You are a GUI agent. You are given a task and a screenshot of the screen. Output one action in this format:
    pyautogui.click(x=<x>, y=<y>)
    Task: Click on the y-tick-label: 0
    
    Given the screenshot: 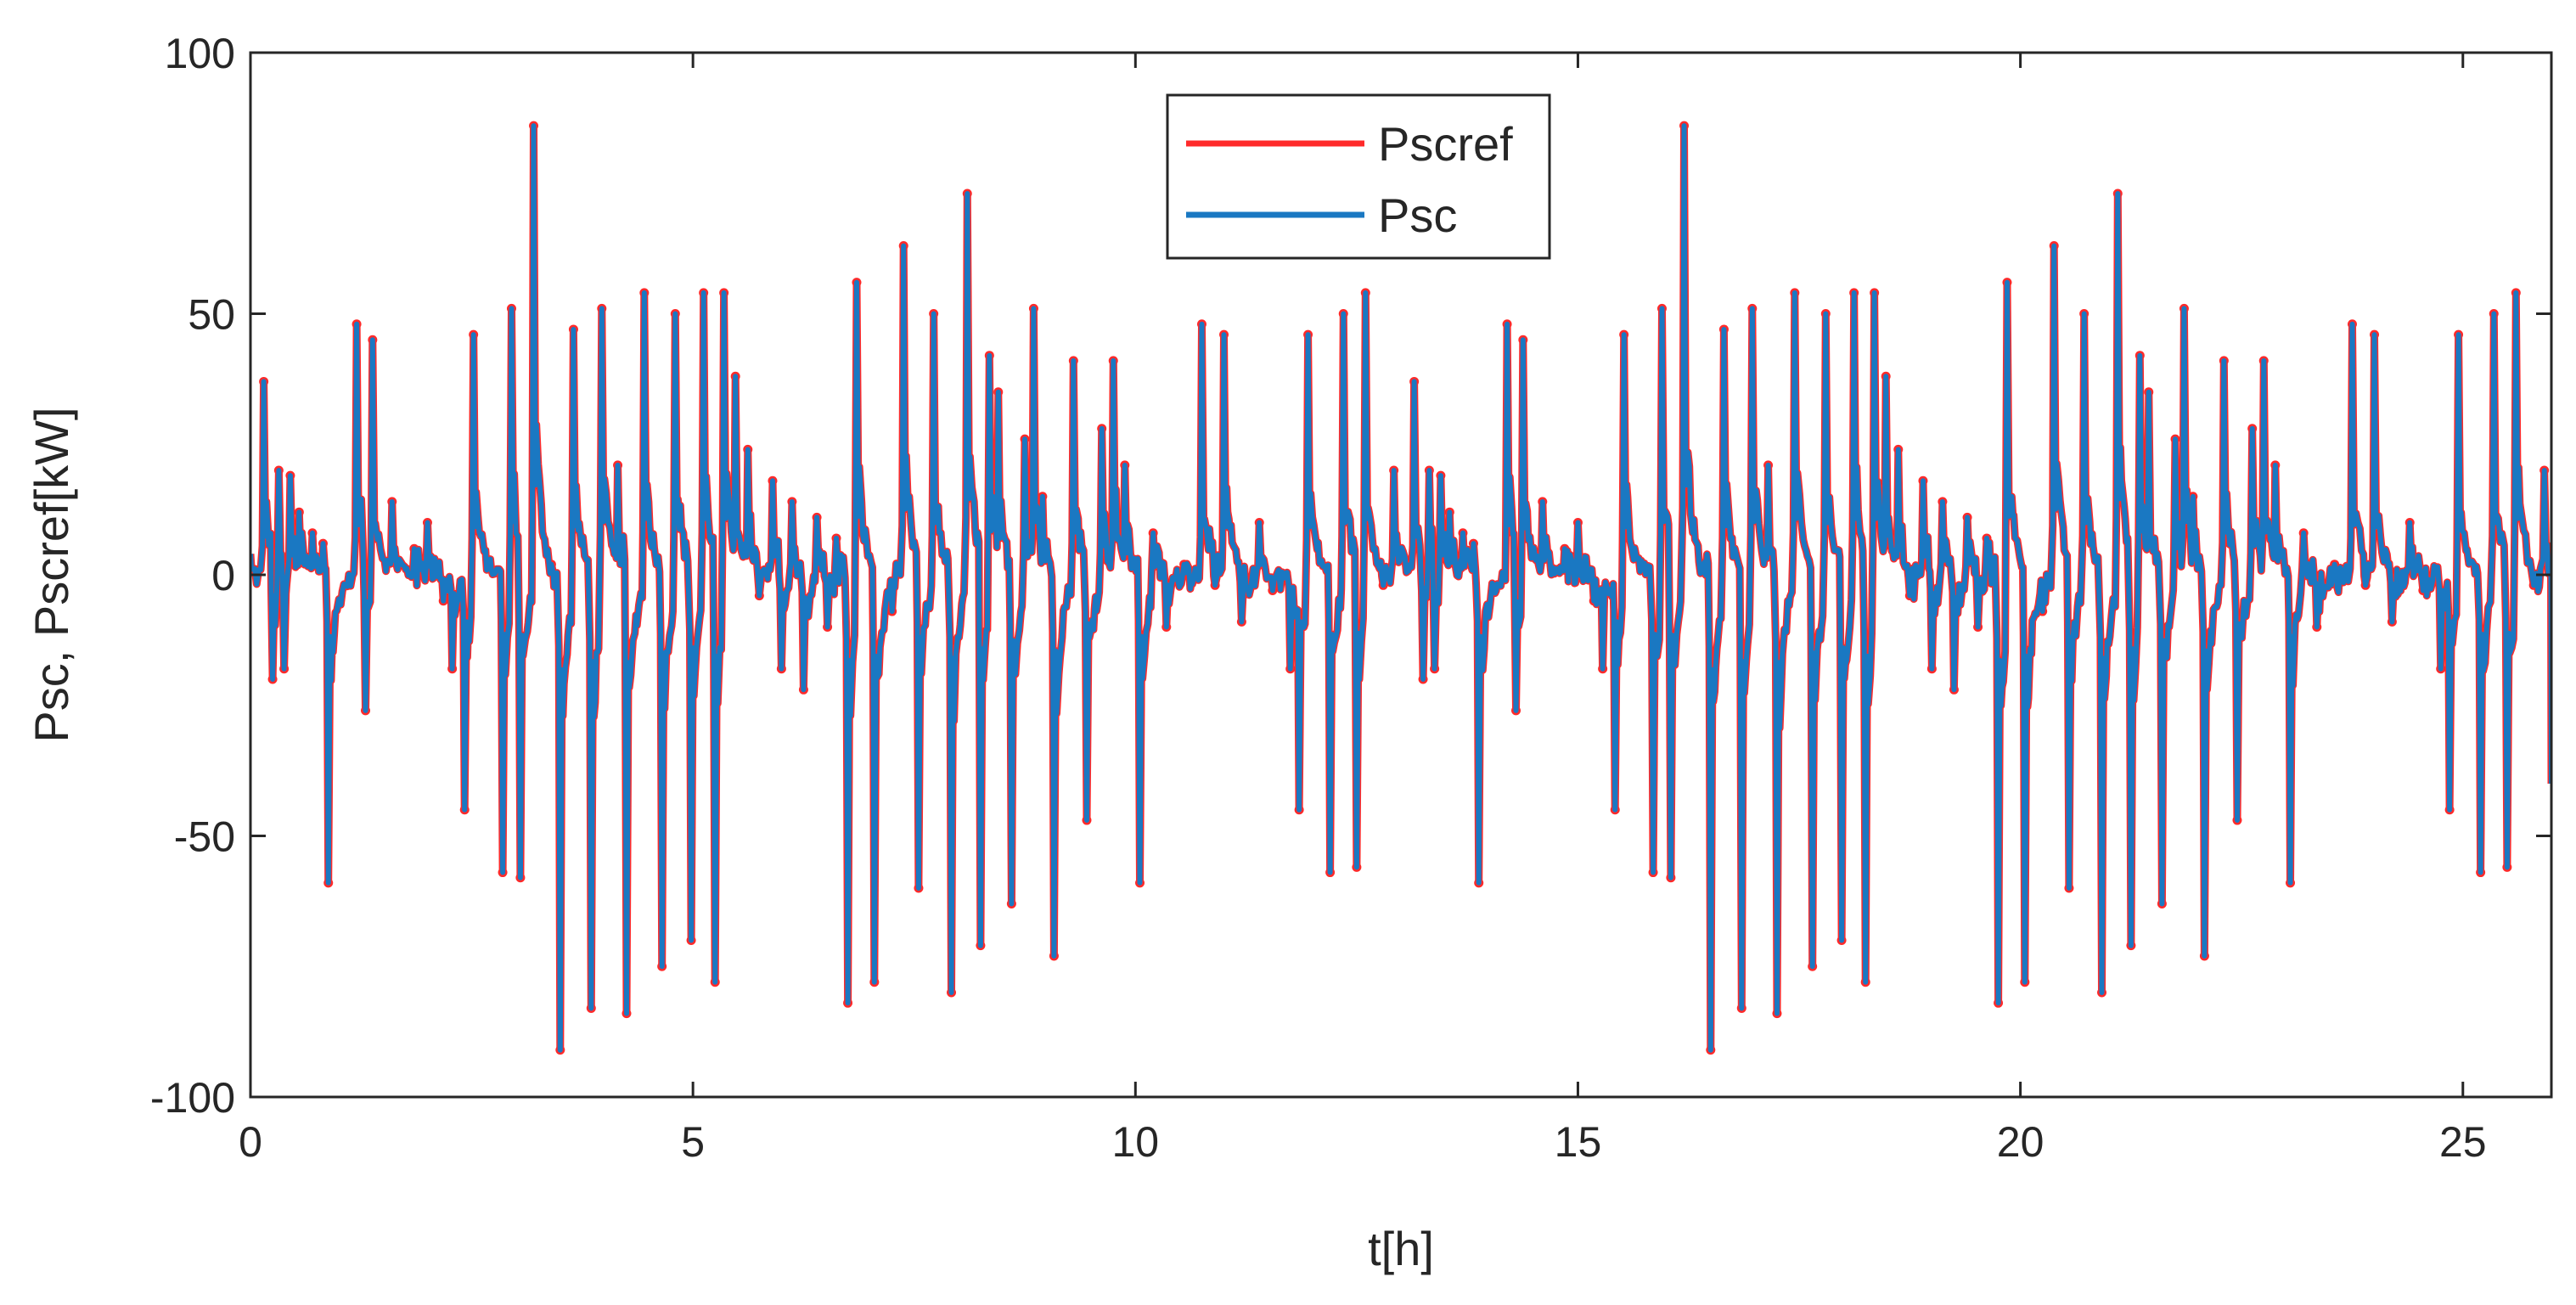 What is the action you would take?
    pyautogui.click(x=223, y=575)
    